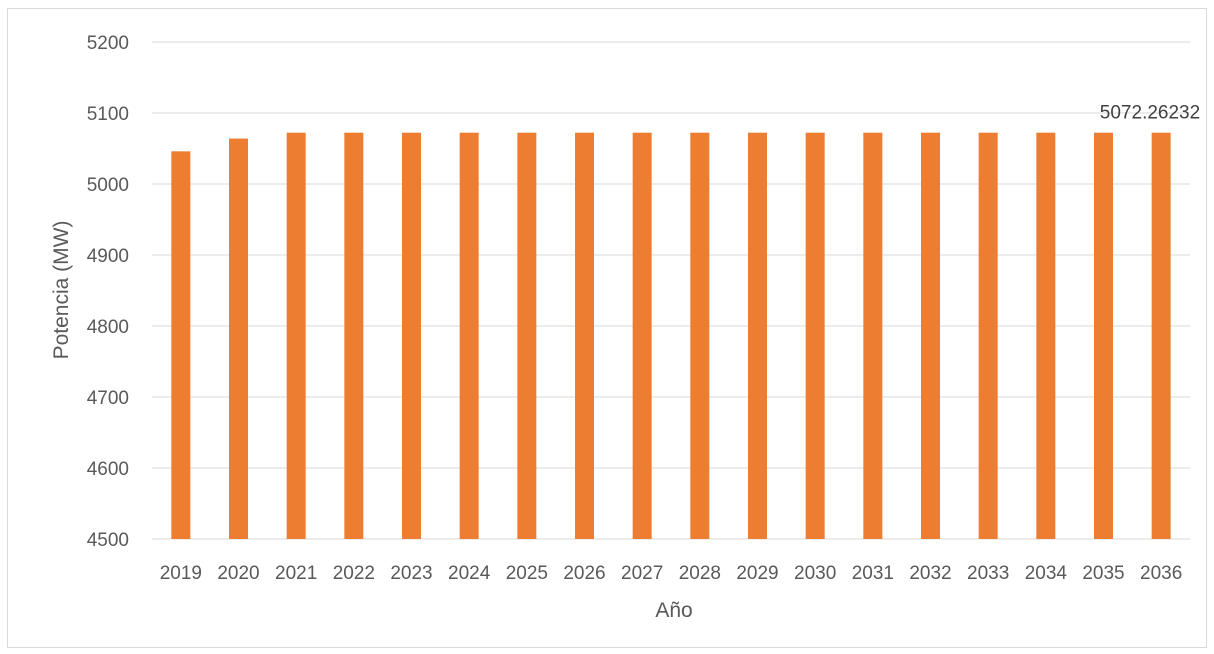 This screenshot has width=1214, height=654. I want to click on y-tick-label: 4600, so click(108, 469).